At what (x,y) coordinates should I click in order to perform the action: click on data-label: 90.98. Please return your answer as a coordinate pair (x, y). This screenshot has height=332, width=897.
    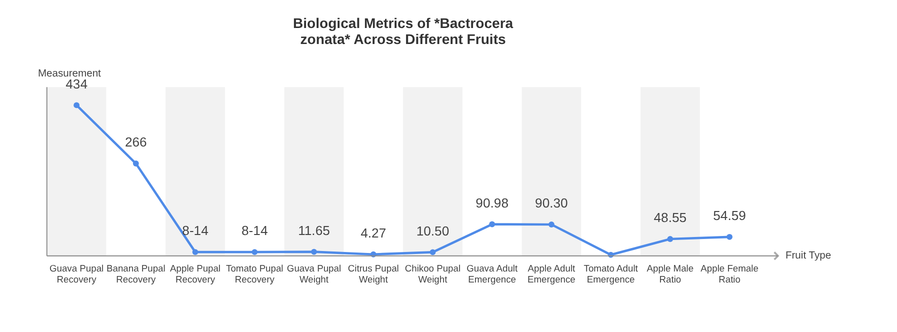
    Looking at the image, I should click on (492, 202).